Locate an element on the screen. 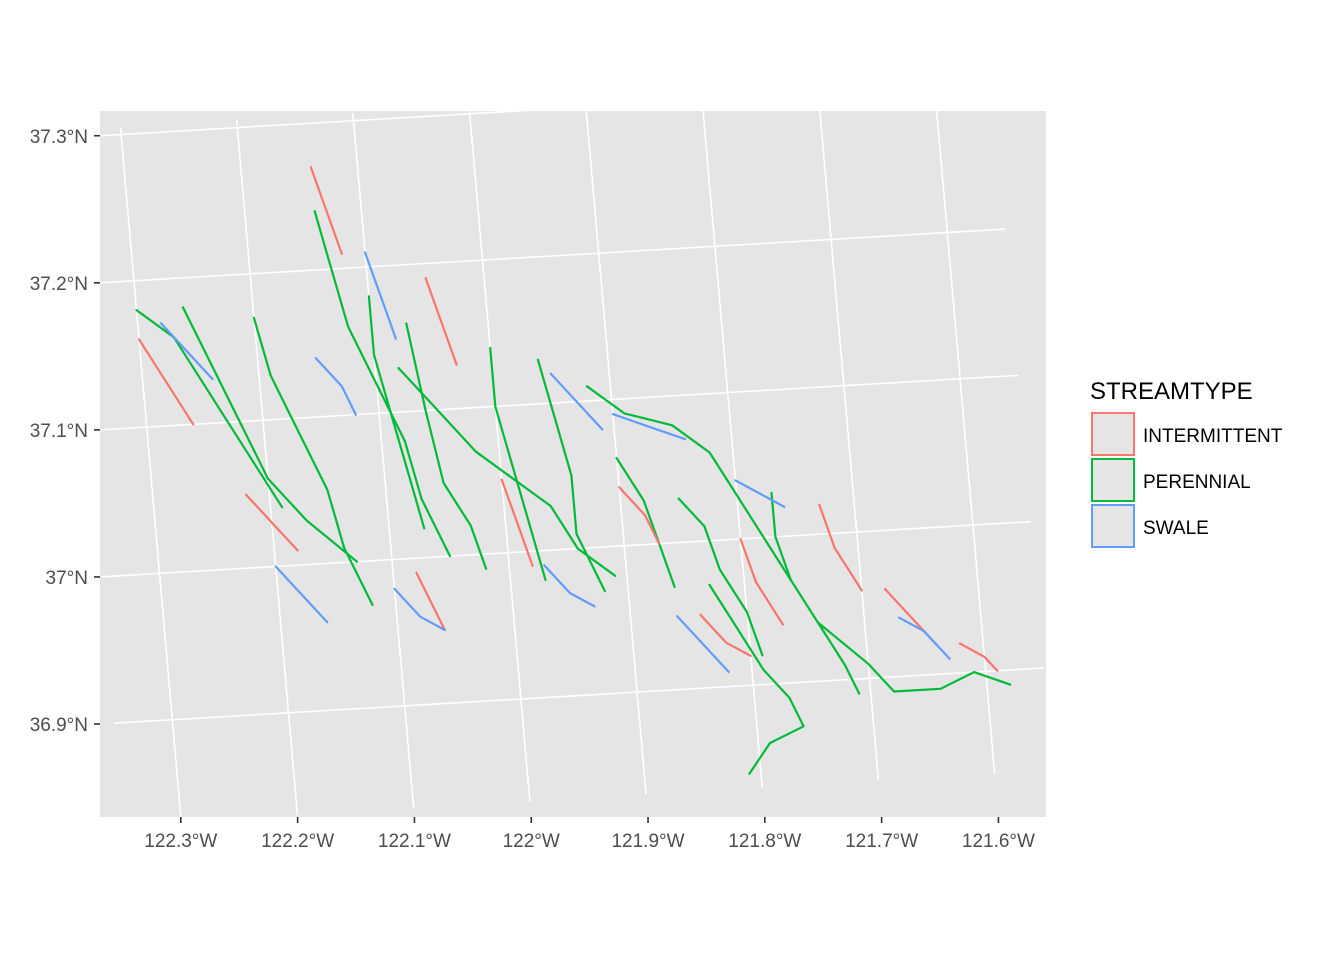 Image resolution: width=1344 pixels, height=960 pixels. x-tick-label-1: 122.2°W is located at coordinates (297, 841).